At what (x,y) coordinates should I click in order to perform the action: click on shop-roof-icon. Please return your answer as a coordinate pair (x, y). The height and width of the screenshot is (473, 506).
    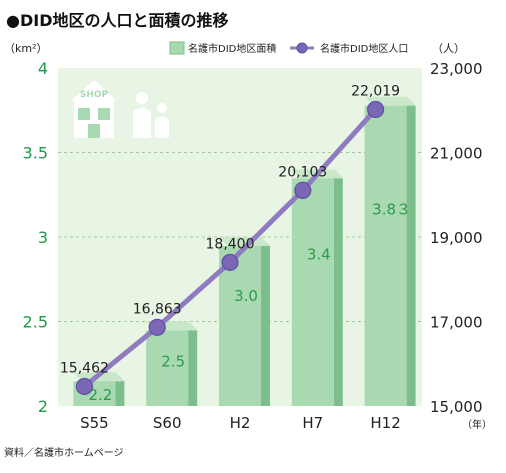
    Looking at the image, I should click on (94, 90).